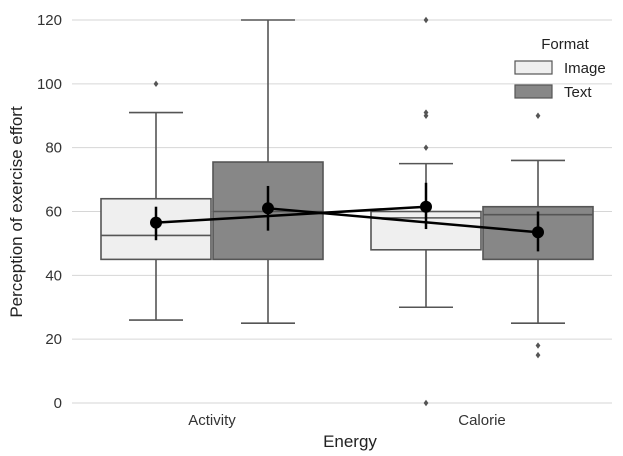 The width and height of the screenshot is (623, 456). Describe the element at coordinates (560, 68) in the screenshot. I see `legend: Format Image Text` at that location.